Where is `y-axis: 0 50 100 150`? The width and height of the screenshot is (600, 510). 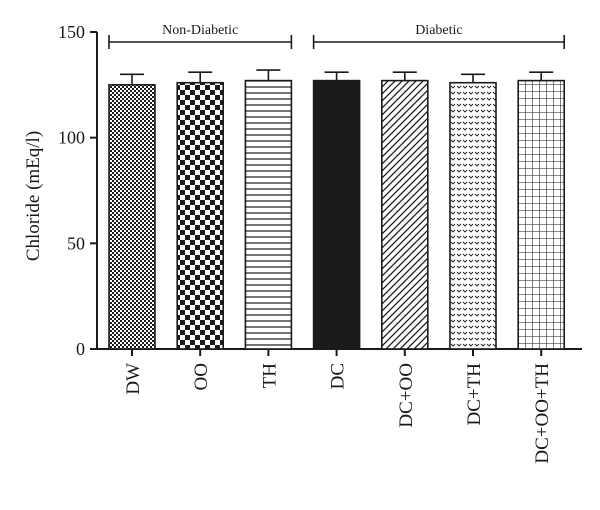 y-axis: 0 50 100 150 is located at coordinates (78, 190).